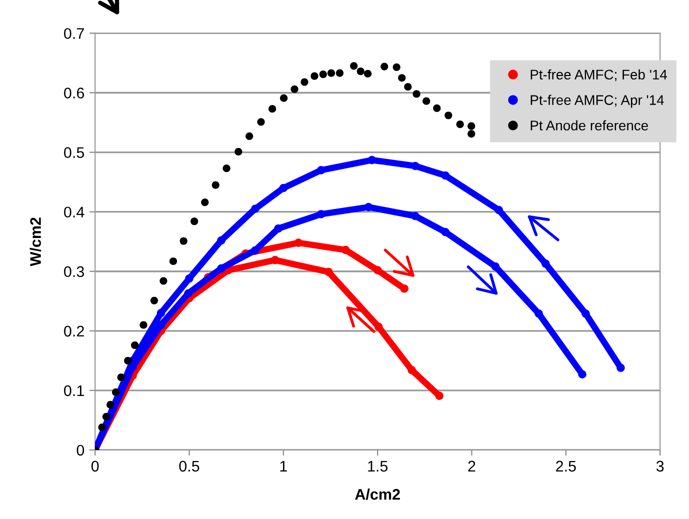  Describe the element at coordinates (597, 101) in the screenshot. I see `legend-label: Pt-free AMFC; Apr '14` at that location.